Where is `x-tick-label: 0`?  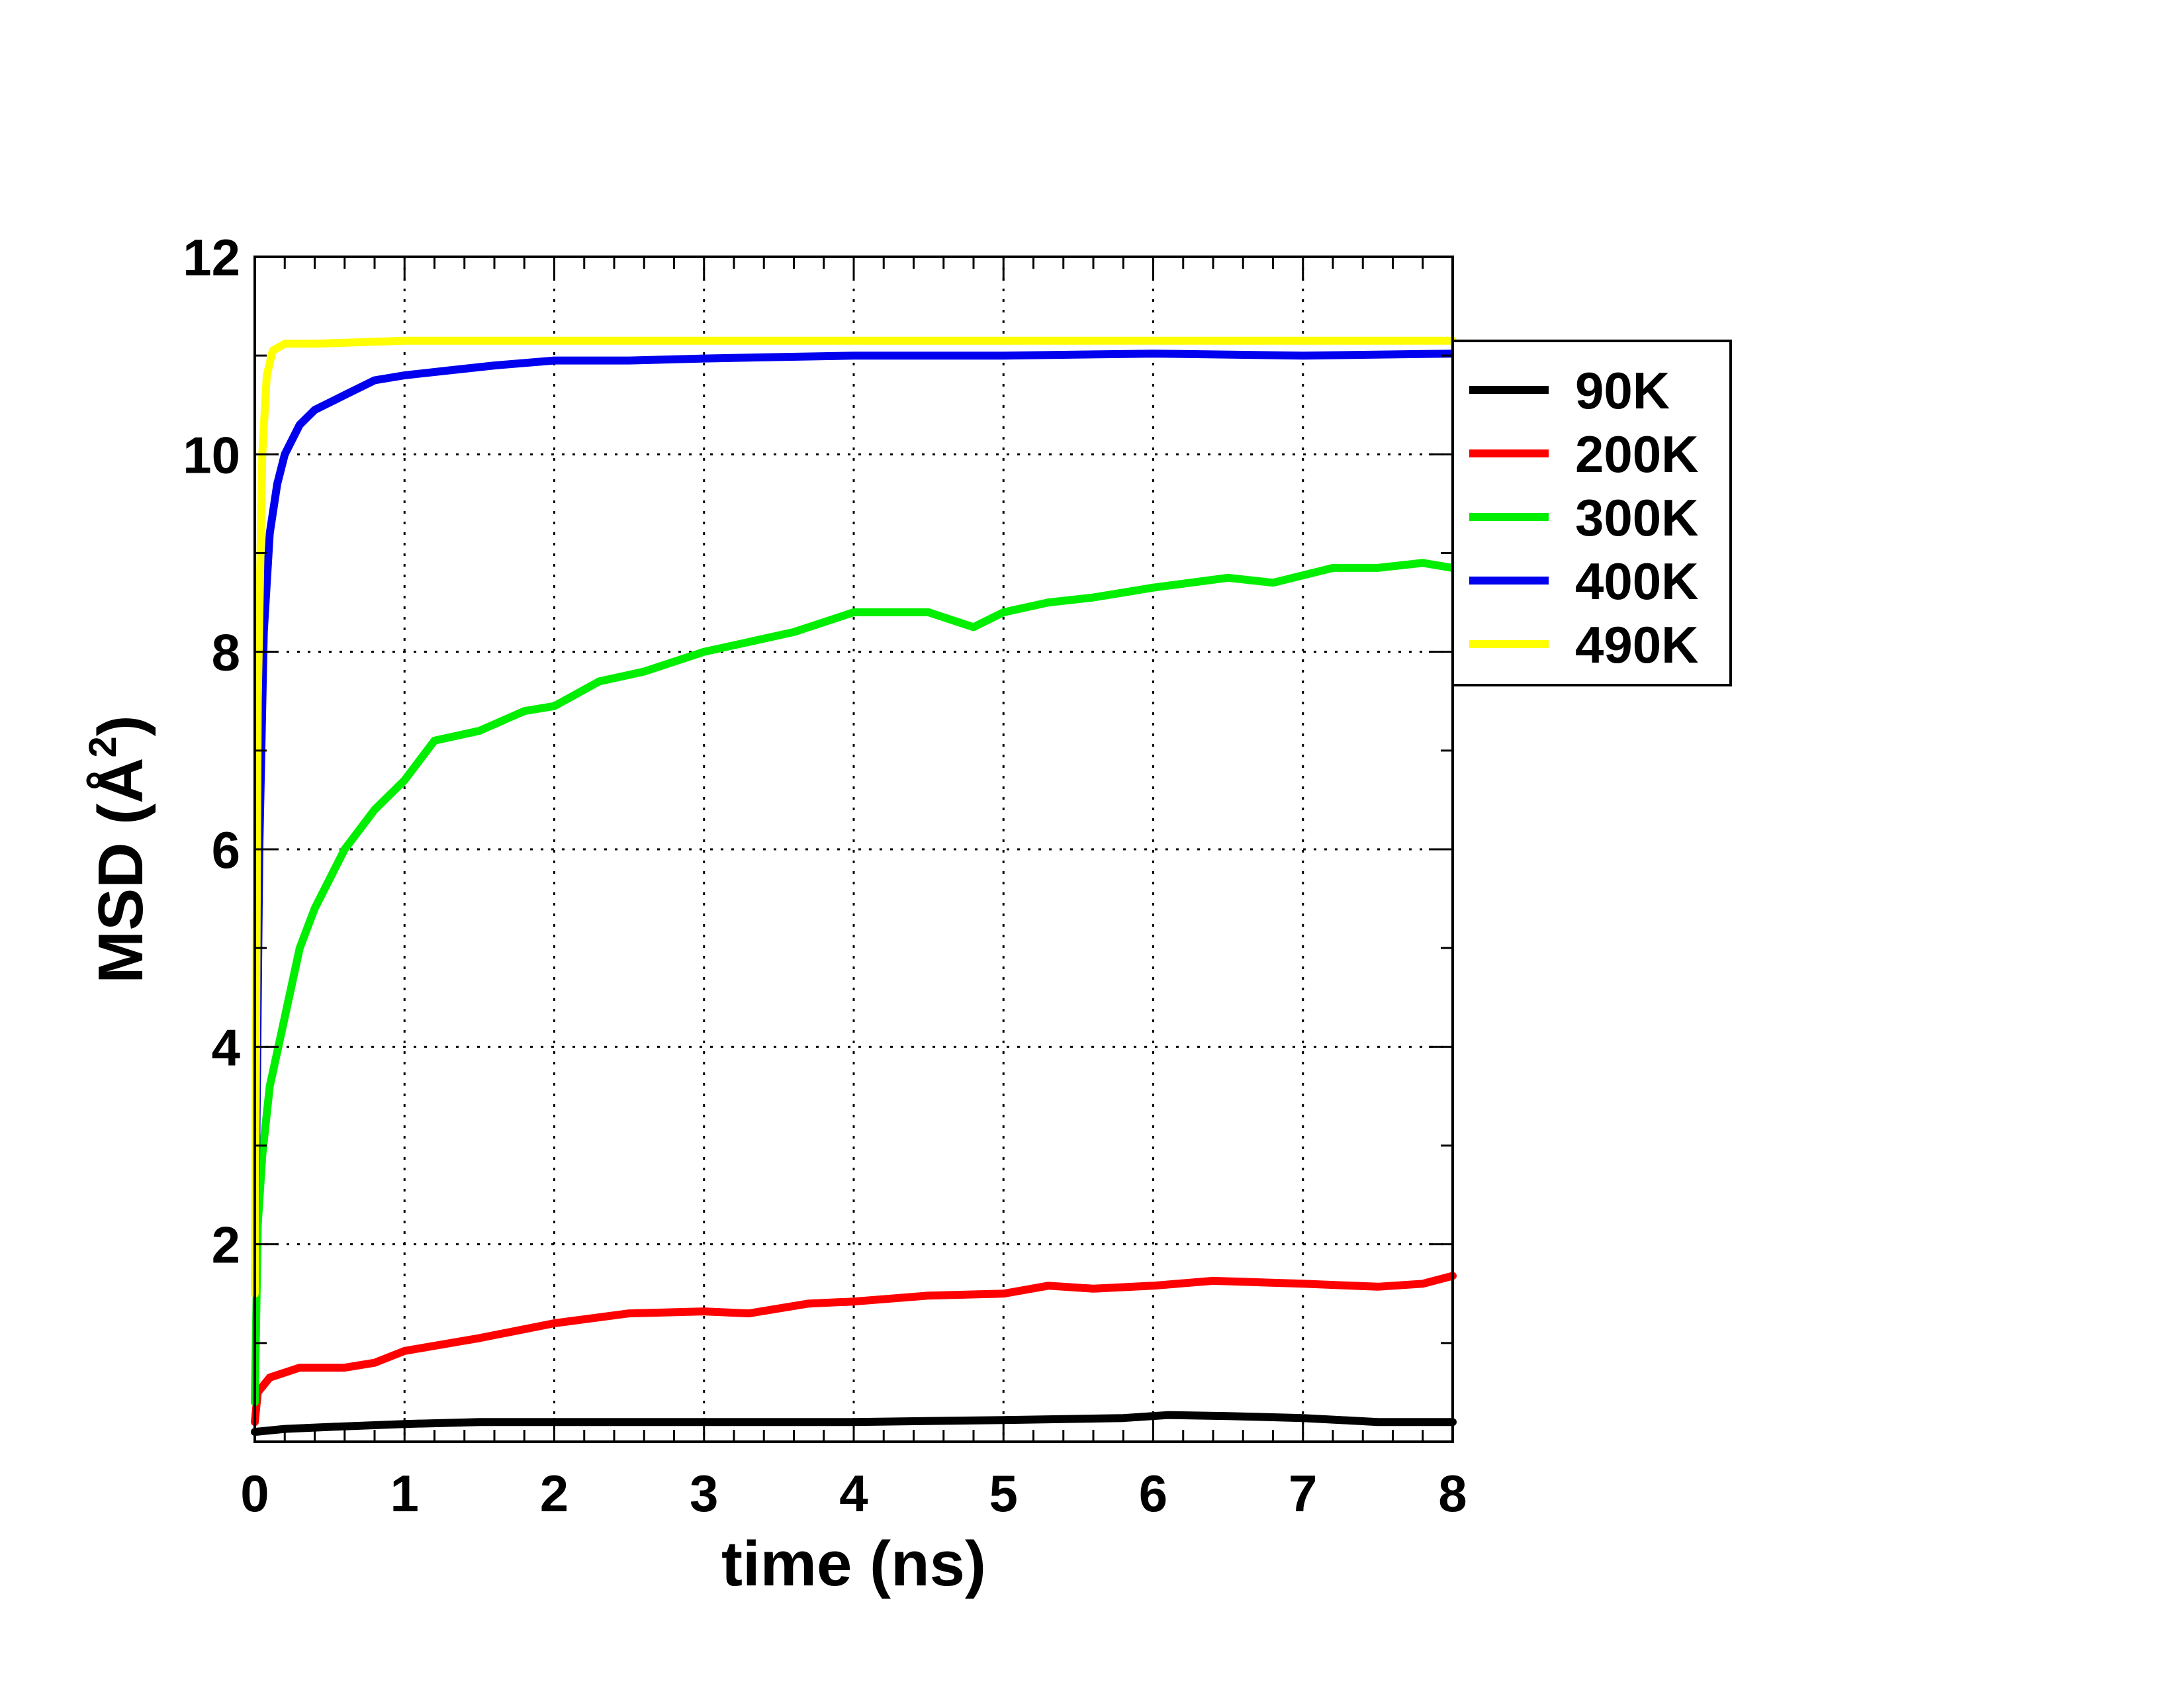
x-tick-label: 0 is located at coordinates (255, 1493).